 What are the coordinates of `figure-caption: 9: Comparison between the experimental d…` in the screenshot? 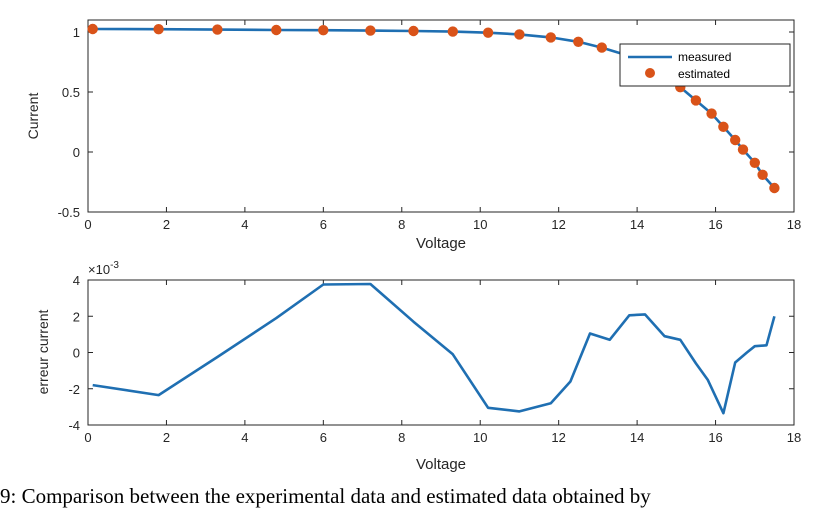 It's located at (325, 496).